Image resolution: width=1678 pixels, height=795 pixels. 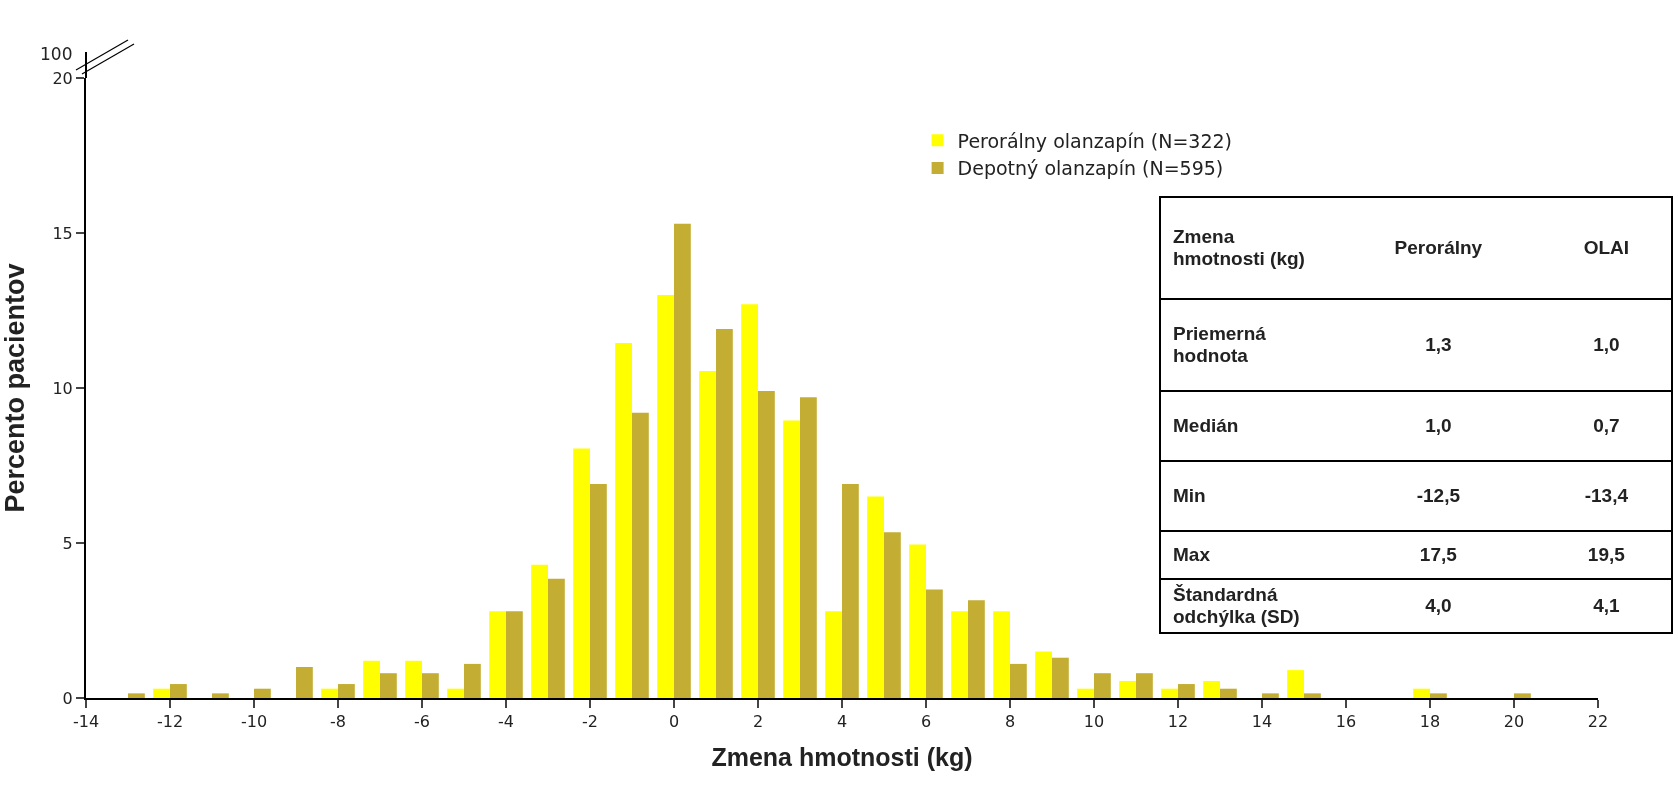 What do you see at coordinates (1178, 722) in the screenshot?
I see `x-tick-label: 12` at bounding box center [1178, 722].